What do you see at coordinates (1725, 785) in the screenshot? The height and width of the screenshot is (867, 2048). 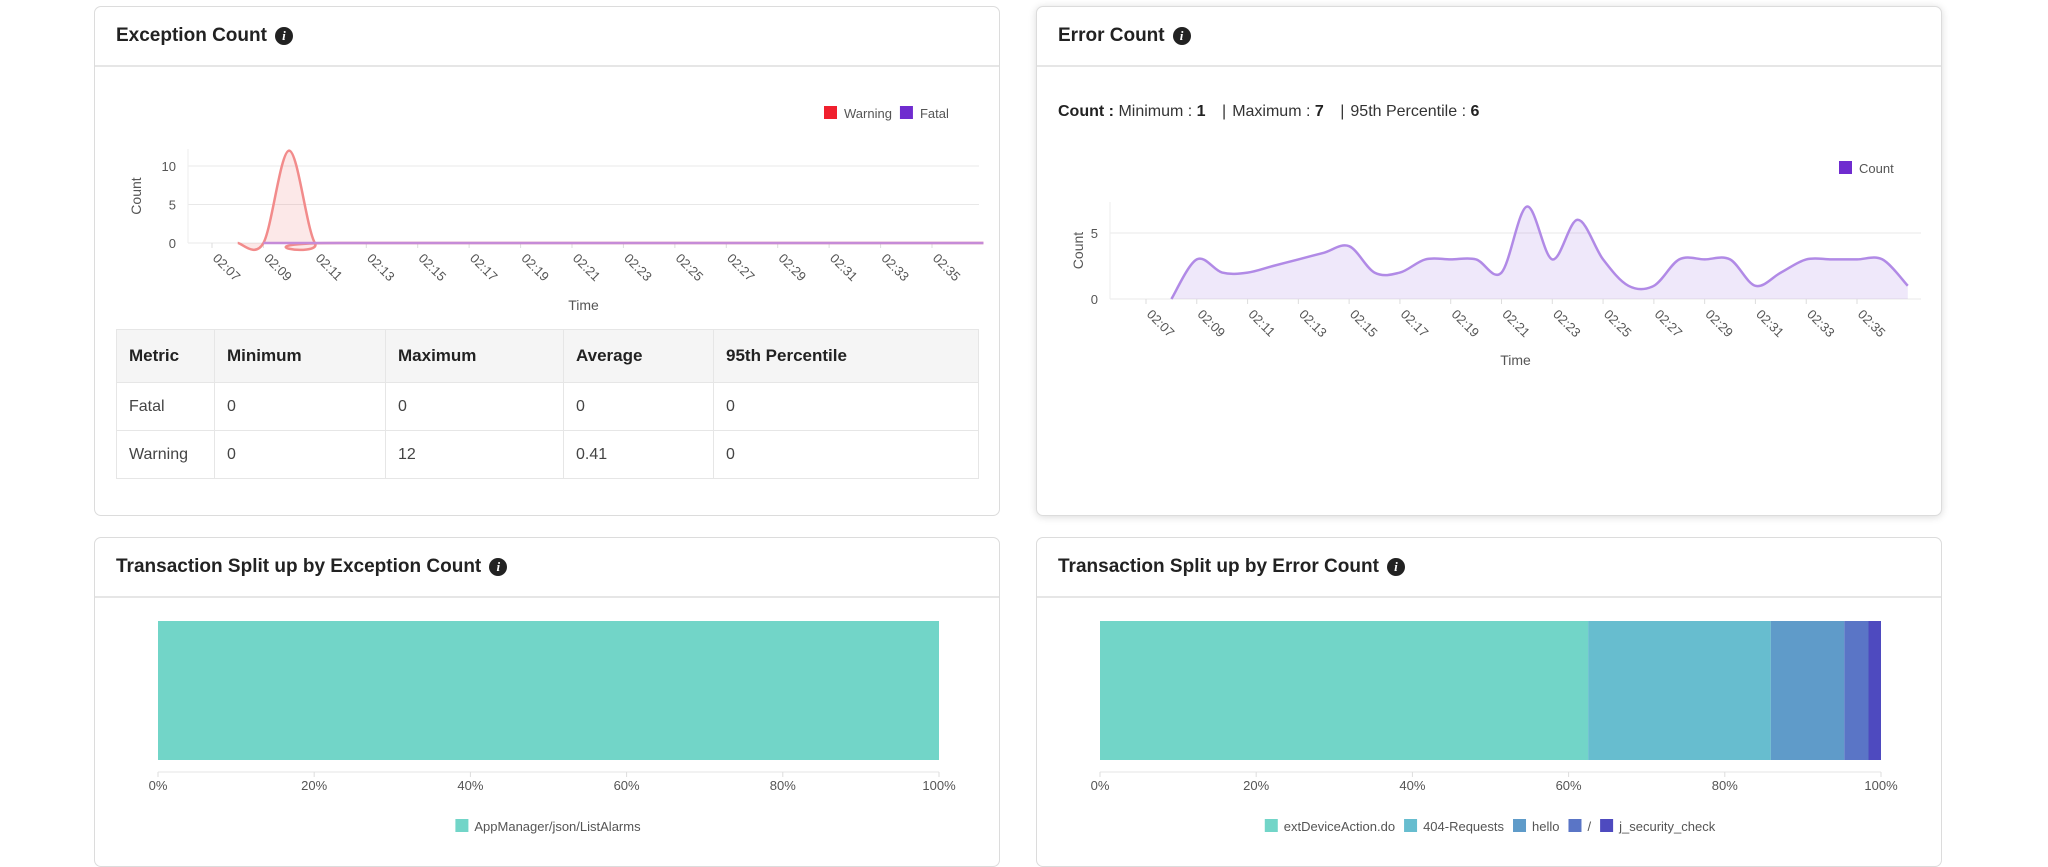 I see `x-tick-label: 80%` at bounding box center [1725, 785].